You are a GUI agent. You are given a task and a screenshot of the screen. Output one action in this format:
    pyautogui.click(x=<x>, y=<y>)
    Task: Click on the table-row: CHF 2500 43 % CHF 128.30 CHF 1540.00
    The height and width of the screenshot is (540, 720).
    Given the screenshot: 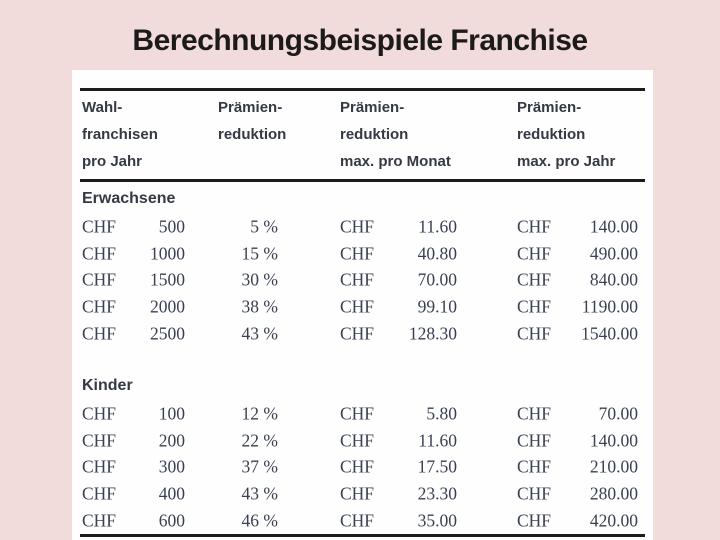 What is the action you would take?
    pyautogui.click(x=362, y=333)
    